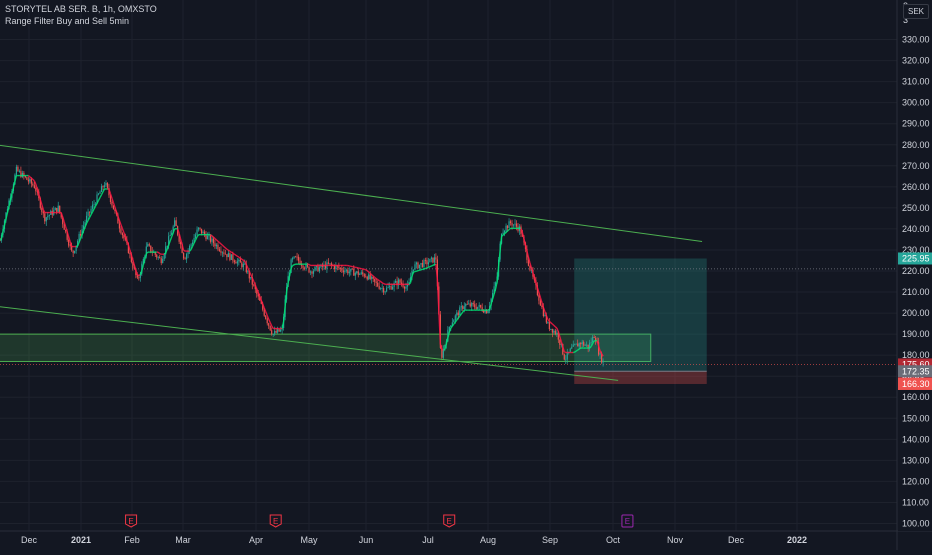  Describe the element at coordinates (640, 314) in the screenshot. I see `target-zone` at that location.